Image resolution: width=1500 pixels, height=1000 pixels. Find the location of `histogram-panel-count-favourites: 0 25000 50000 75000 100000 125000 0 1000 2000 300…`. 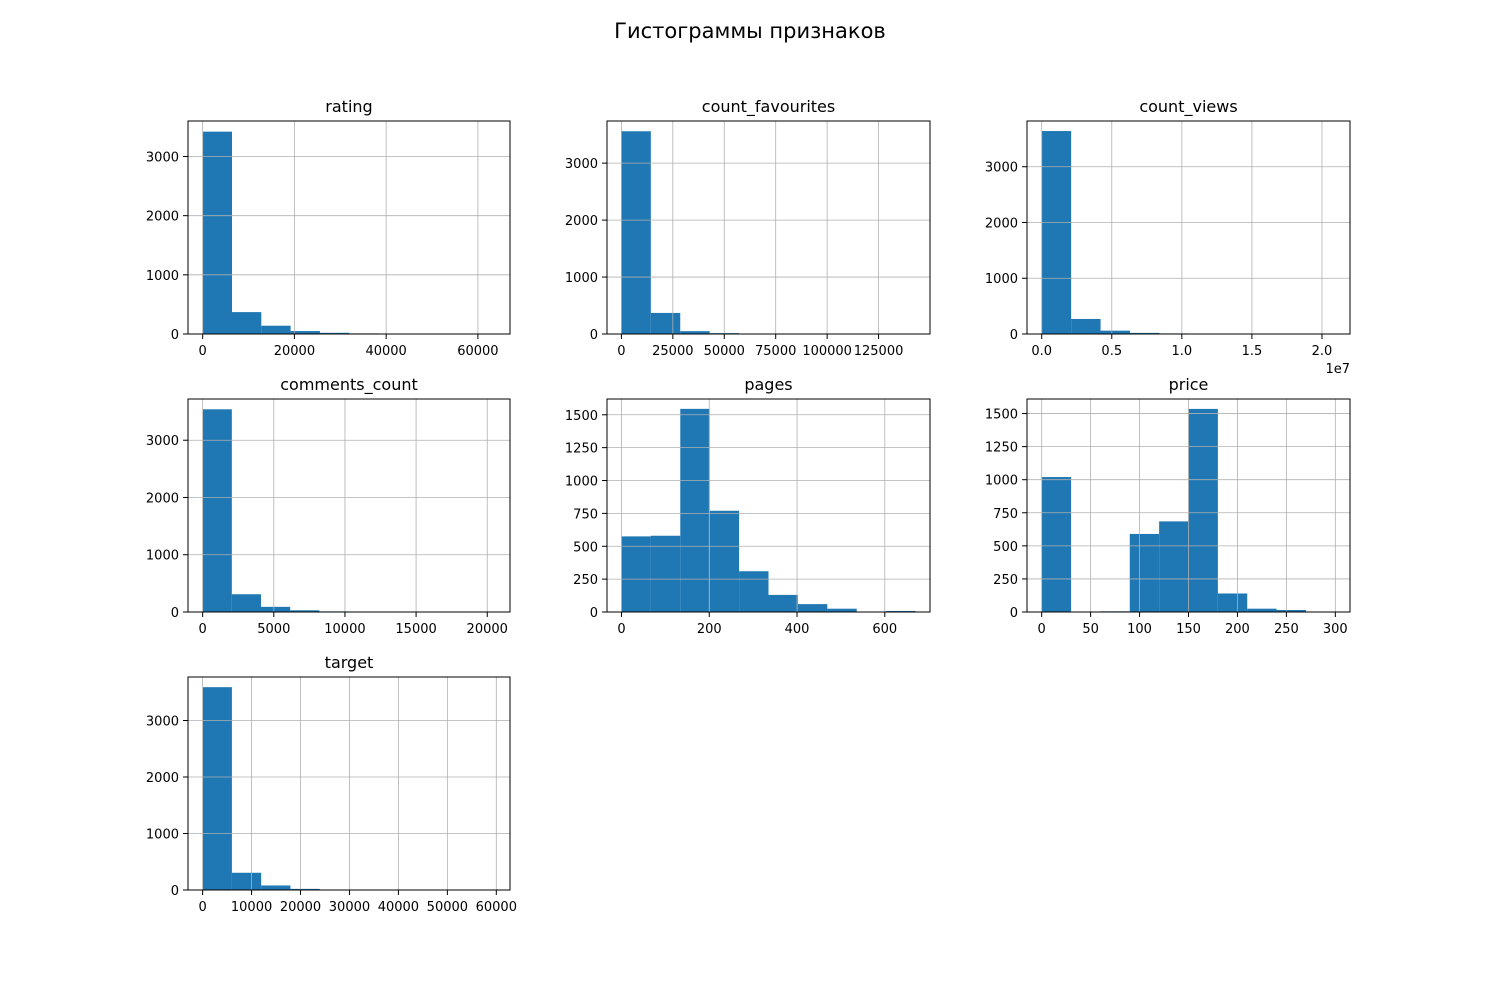

histogram-panel-count-favourites: 0 25000 50000 75000 100000 125000 0 1000 2000 300… is located at coordinates (748, 228).